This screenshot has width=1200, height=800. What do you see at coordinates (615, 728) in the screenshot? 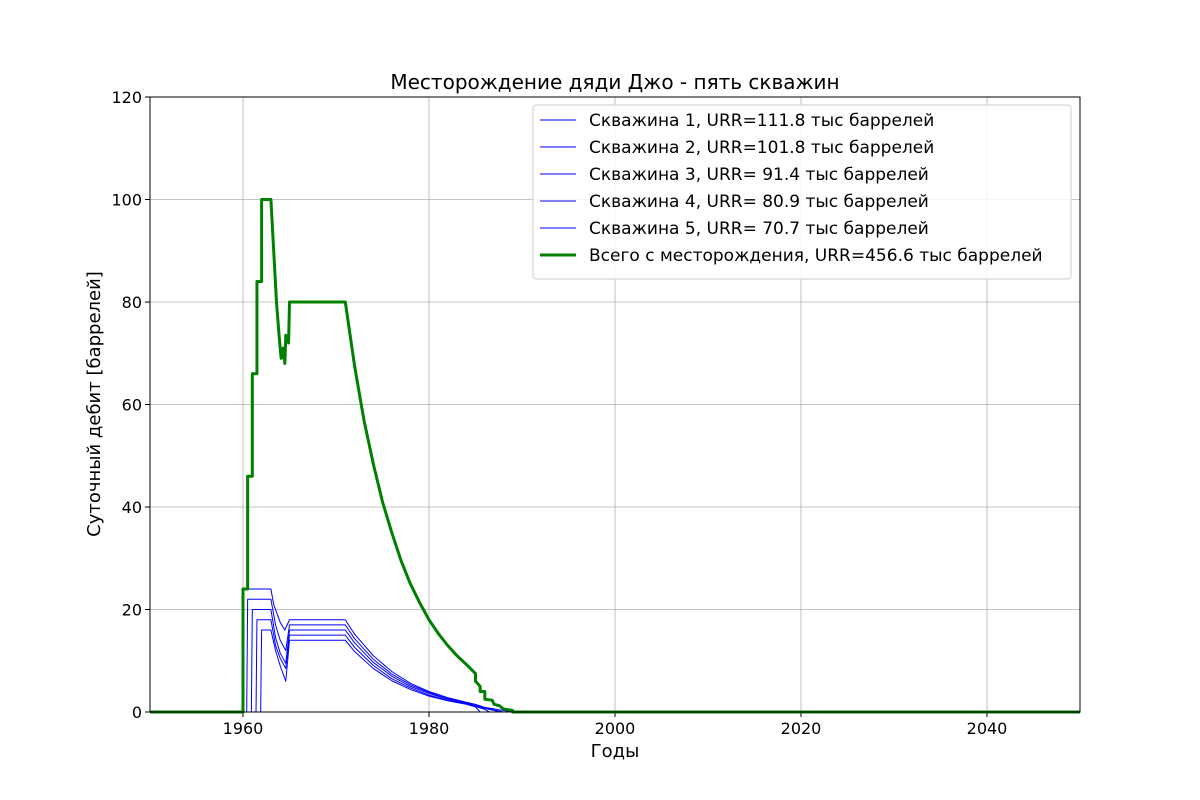
I see `x-tick-label: 2000` at bounding box center [615, 728].